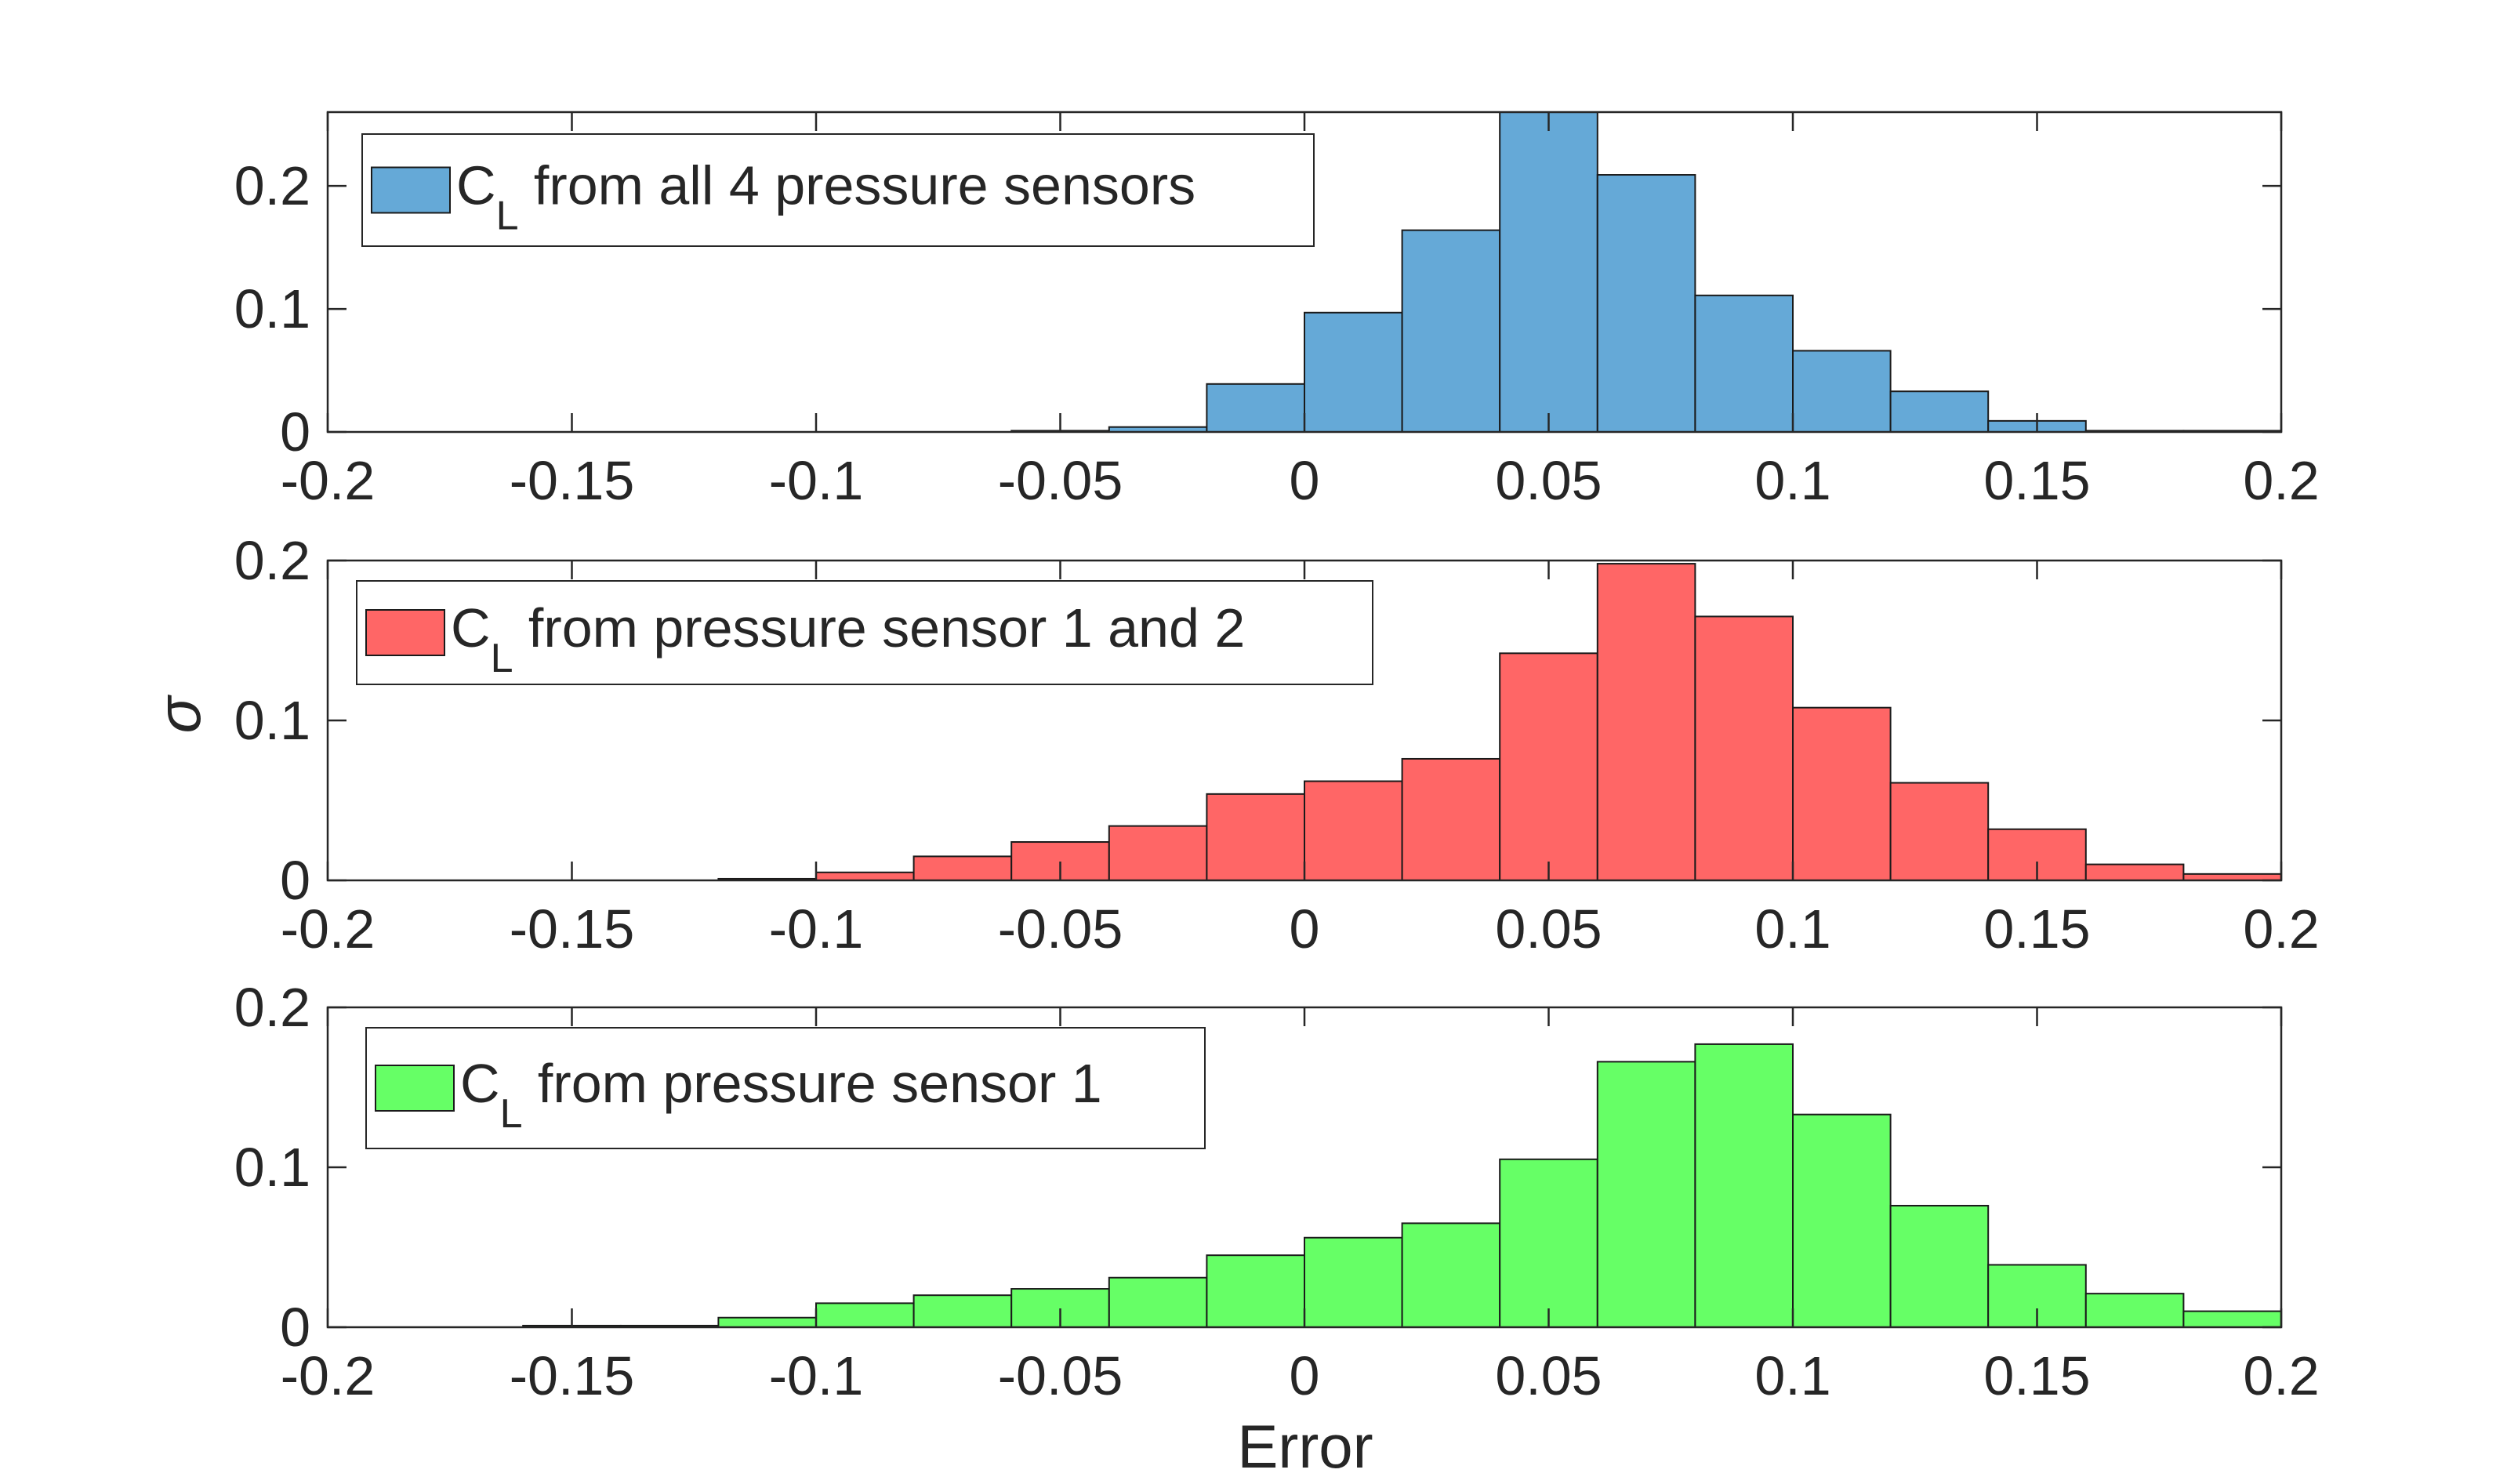 This screenshot has width=2507, height=1484. I want to click on legend-label: CL from pressure sensor 1 and 2, so click(848, 639).